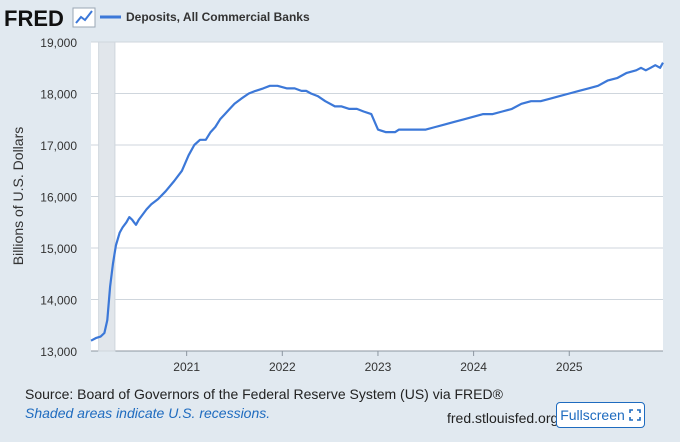 This screenshot has height=442, width=680. I want to click on x-tick-label: 2022, so click(282, 367).